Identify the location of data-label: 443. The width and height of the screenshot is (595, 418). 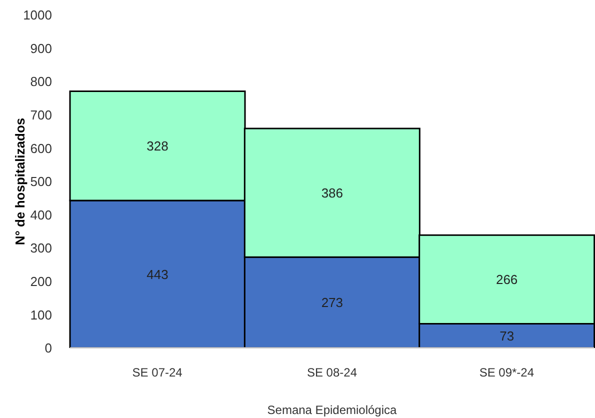
(157, 274).